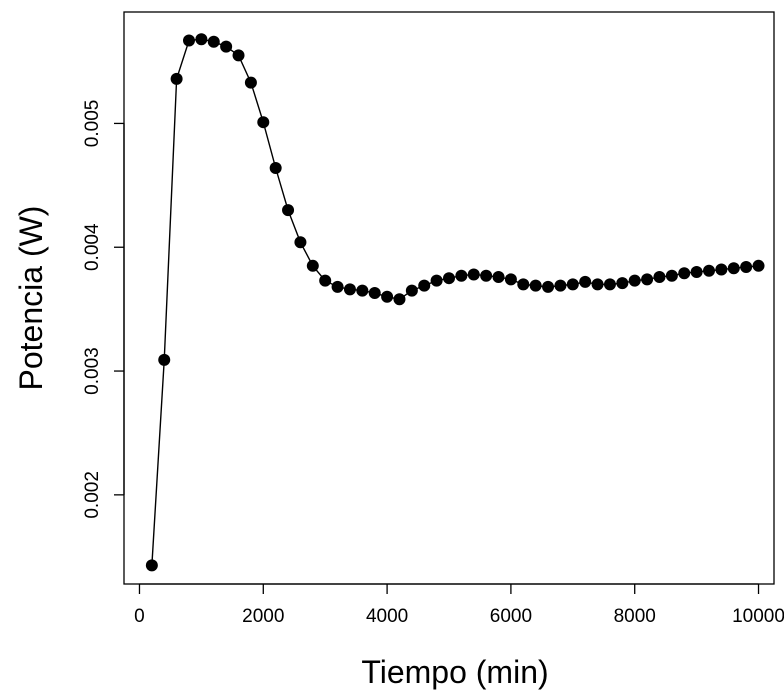  What do you see at coordinates (635, 616) in the screenshot?
I see `x-tick-label: 8000` at bounding box center [635, 616].